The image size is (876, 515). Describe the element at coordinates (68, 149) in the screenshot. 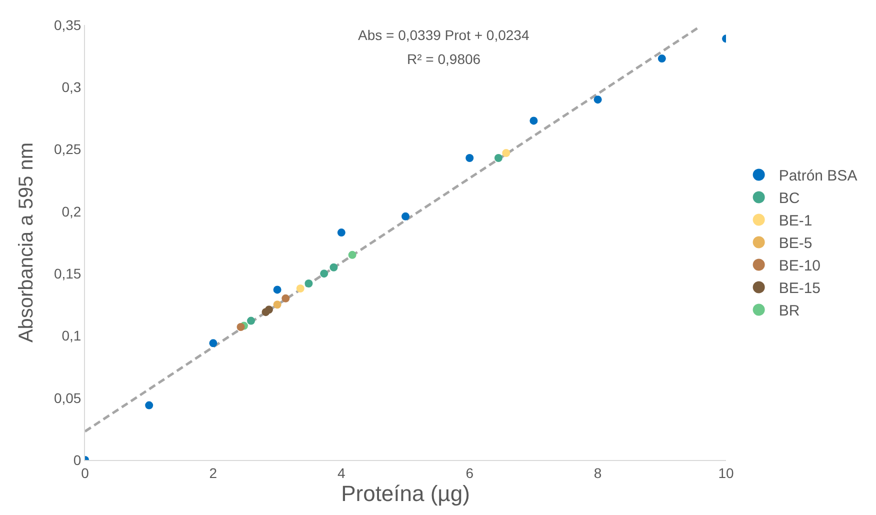

I see `y-tick-label: 0,25` at that location.